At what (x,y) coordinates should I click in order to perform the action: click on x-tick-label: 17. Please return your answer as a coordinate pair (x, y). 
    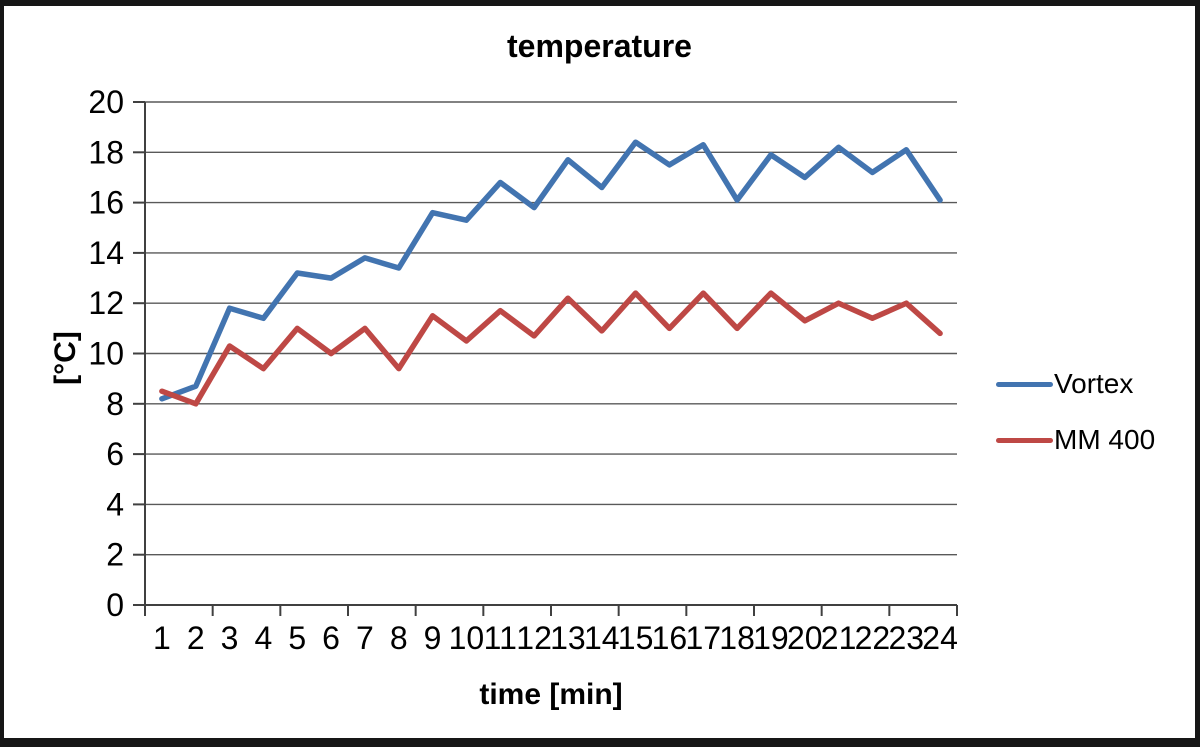
    Looking at the image, I should click on (703, 638).